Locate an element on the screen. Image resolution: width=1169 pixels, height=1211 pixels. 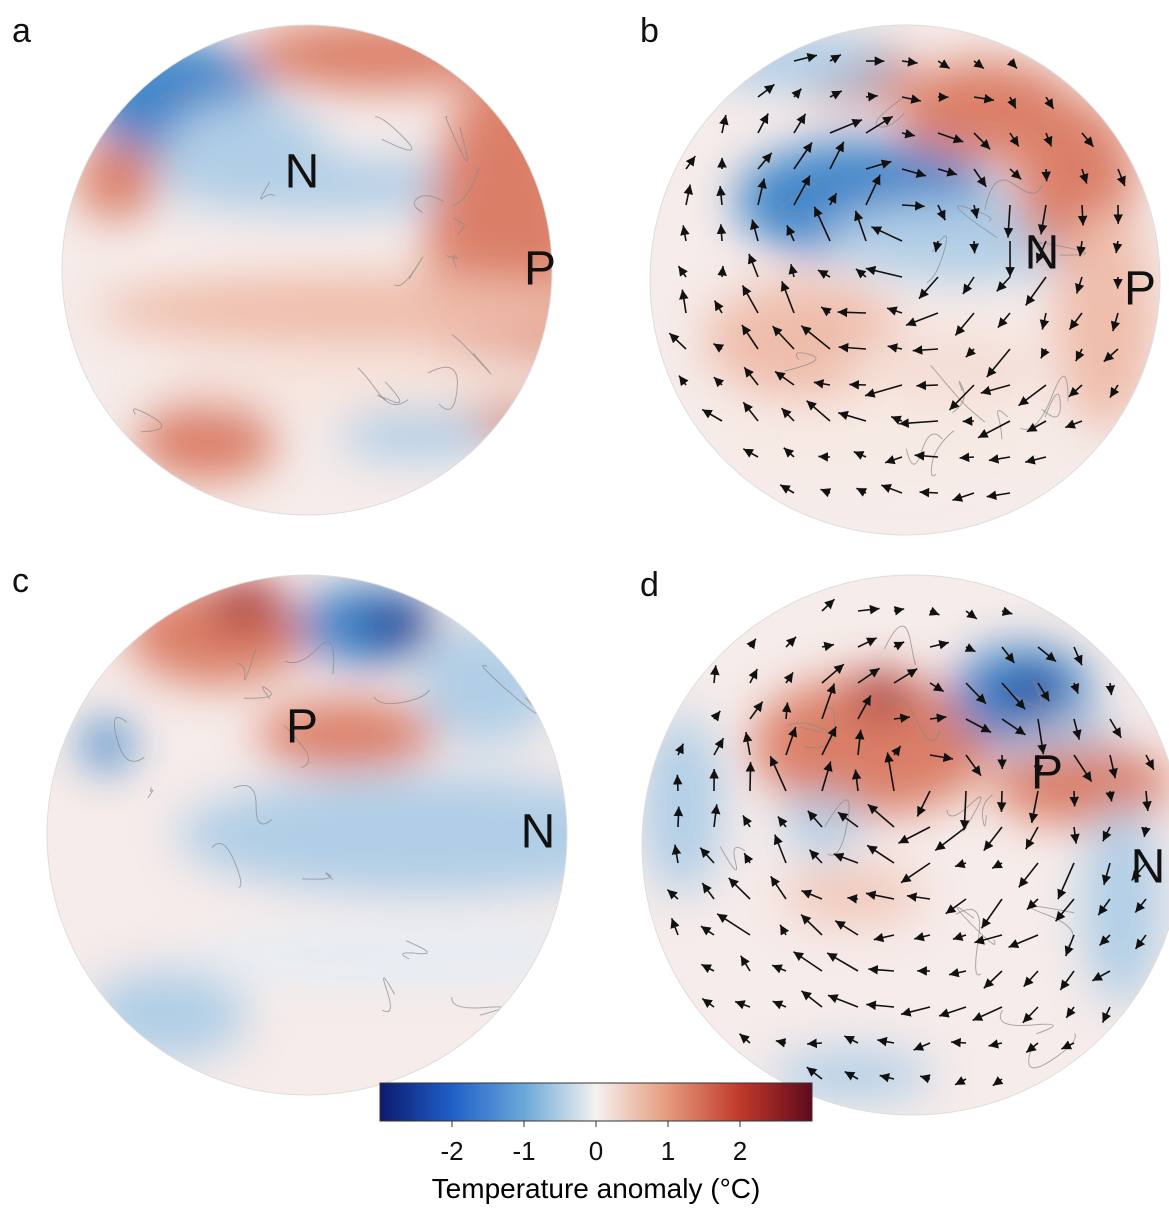
panel-label: a is located at coordinates (21, 31).